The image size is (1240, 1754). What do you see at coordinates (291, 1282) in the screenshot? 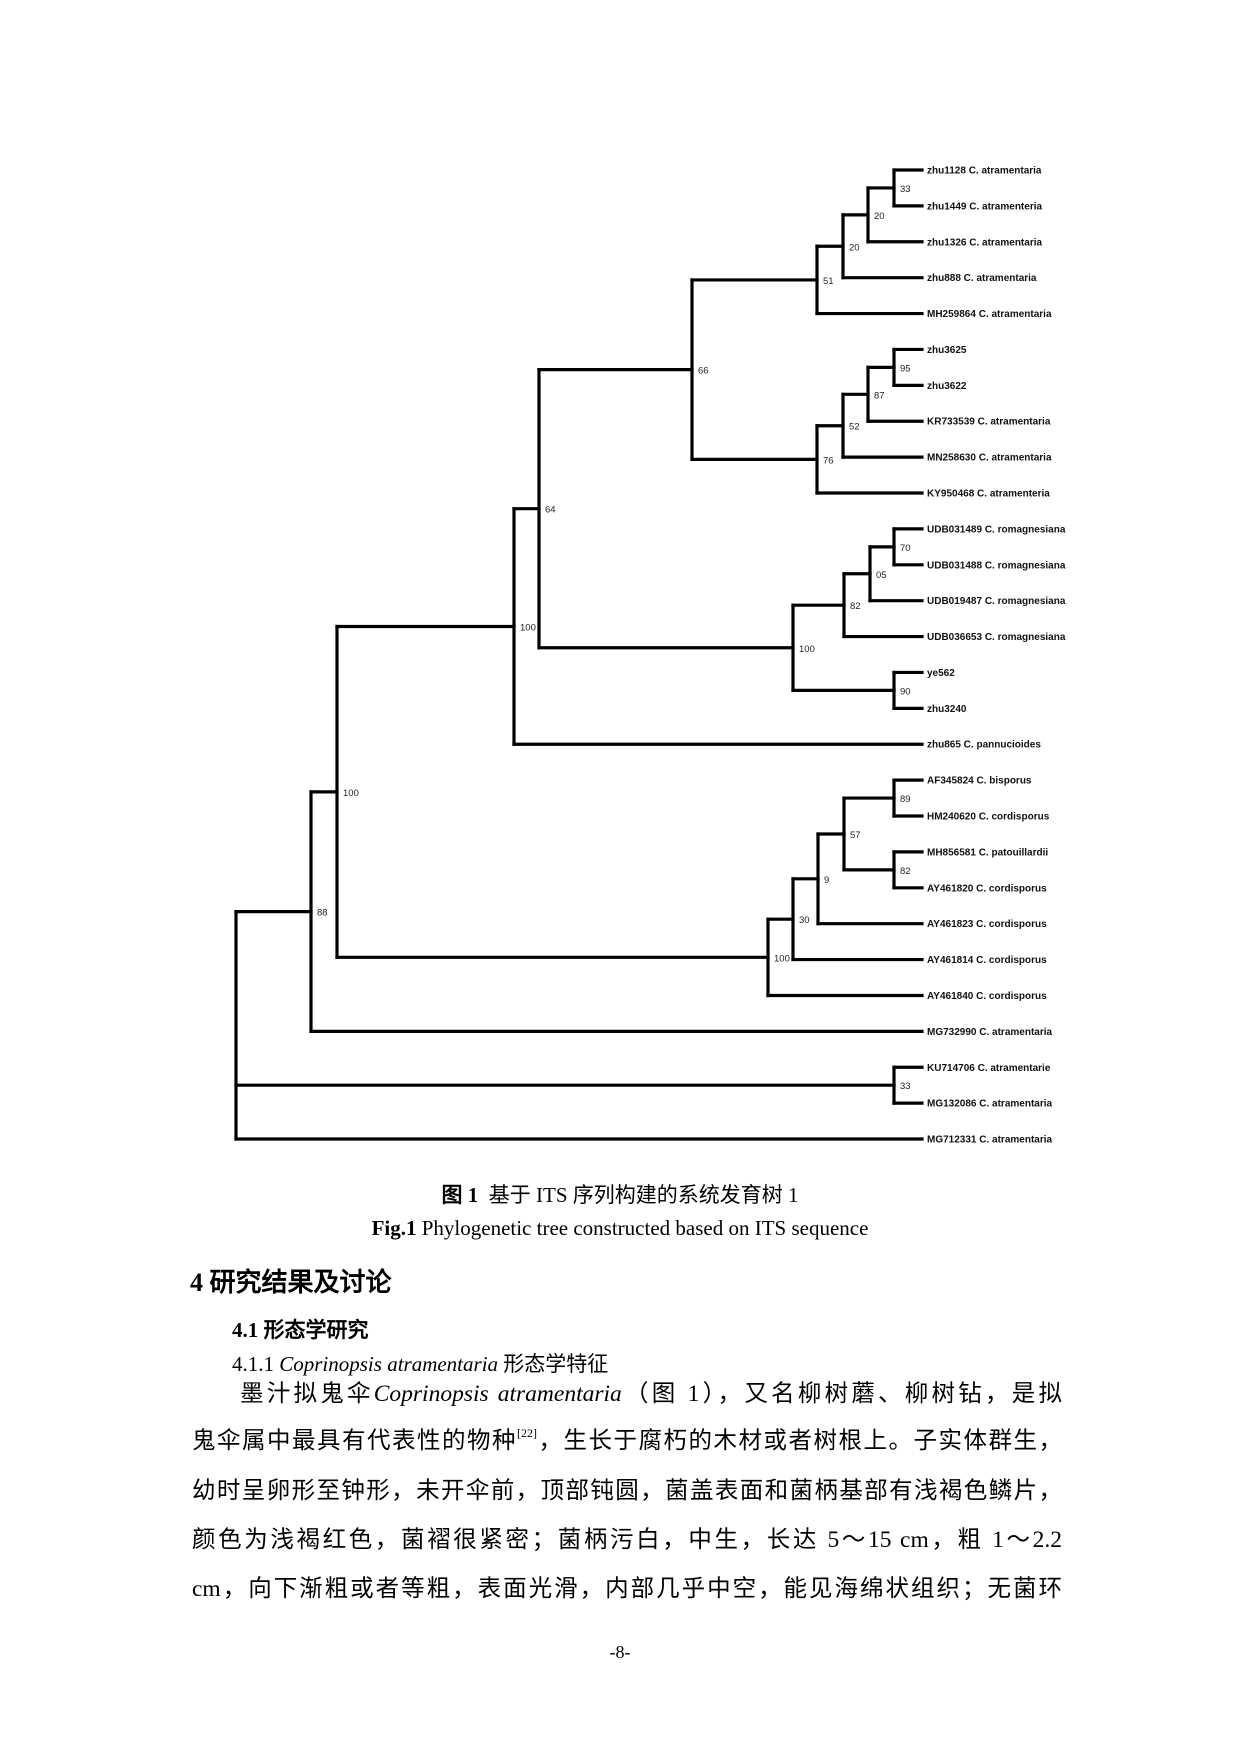
I see `section-heading: 4 研究结果及讨论` at bounding box center [291, 1282].